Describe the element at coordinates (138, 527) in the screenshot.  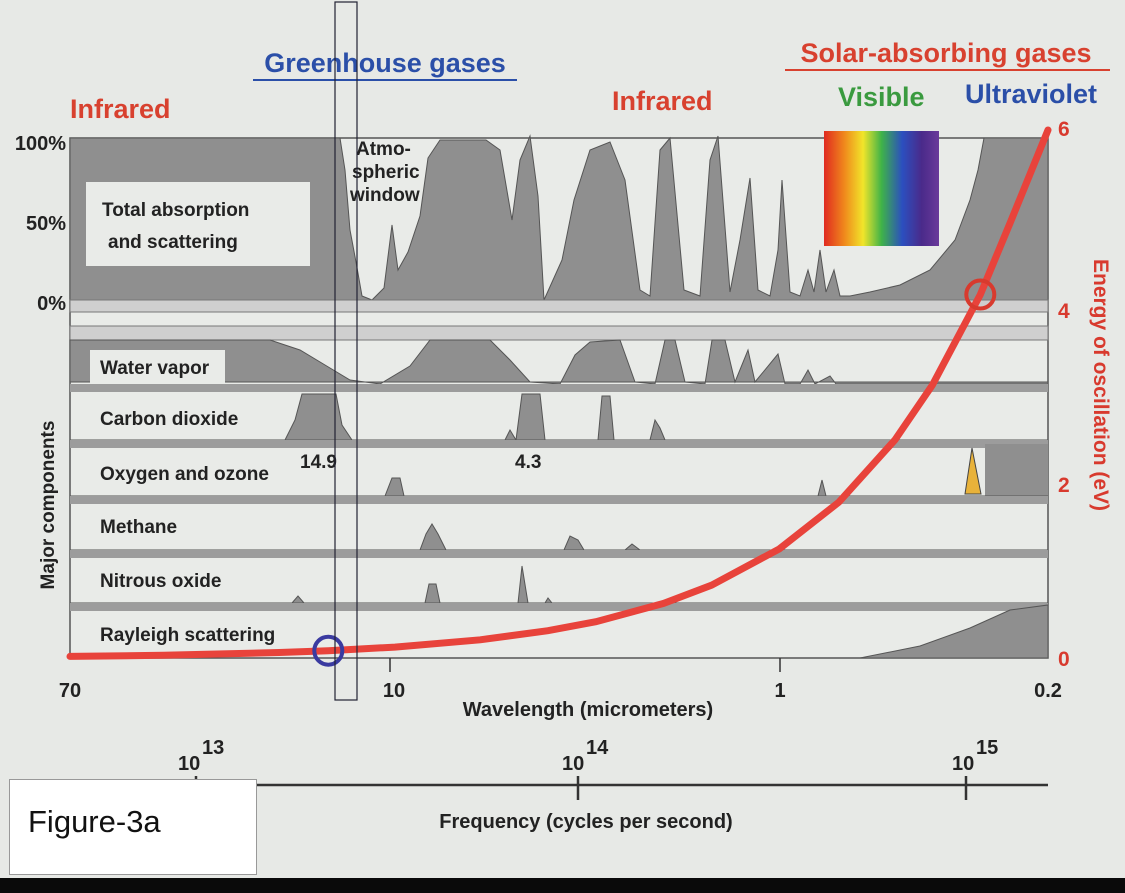
I see `methane-label: Methane` at that location.